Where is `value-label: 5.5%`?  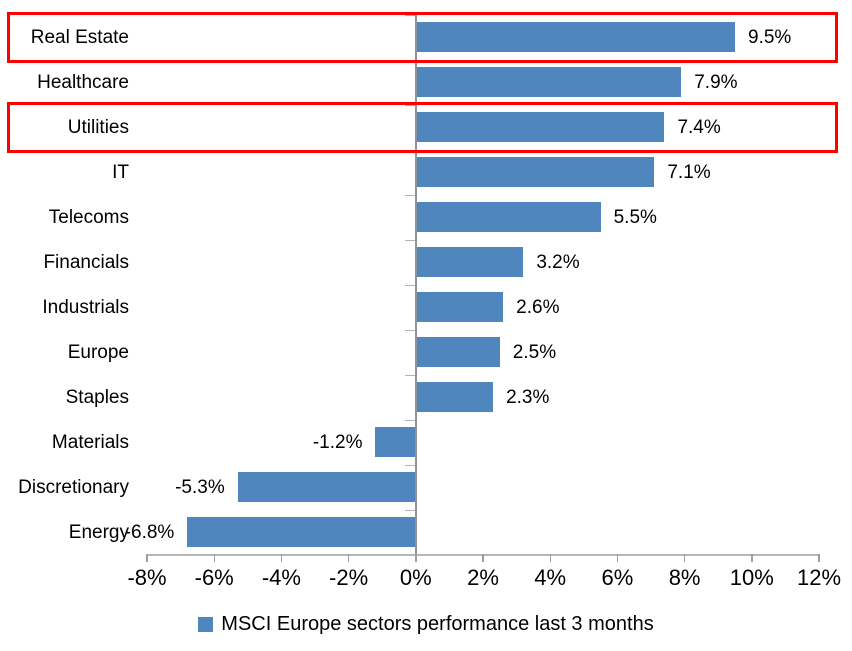
value-label: 5.5% is located at coordinates (635, 217).